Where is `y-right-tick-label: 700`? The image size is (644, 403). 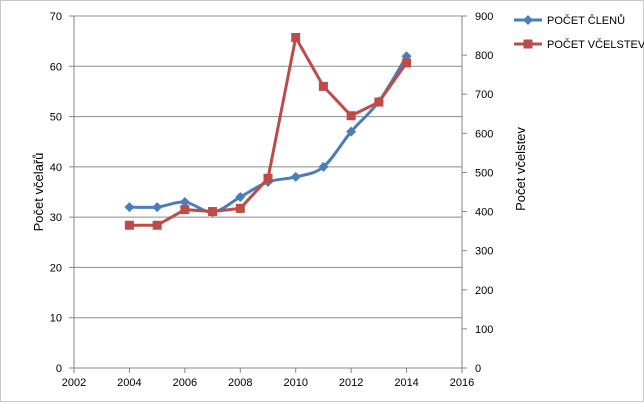
y-right-tick-label: 700 is located at coordinates (484, 95).